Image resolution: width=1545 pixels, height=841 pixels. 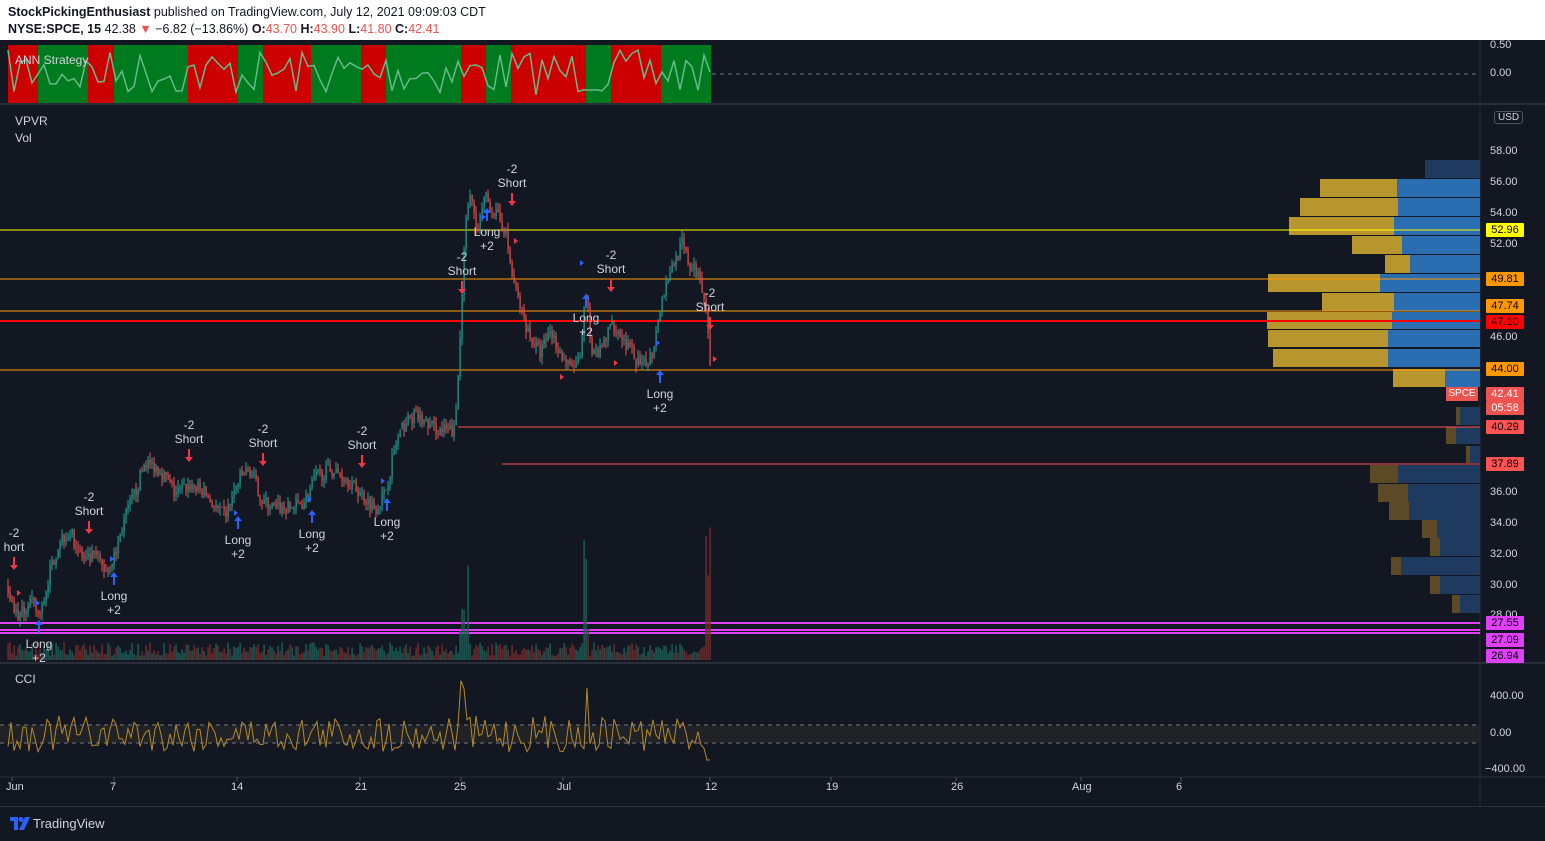 I want to click on strategy-title: ANN Strategy, so click(x=52, y=60).